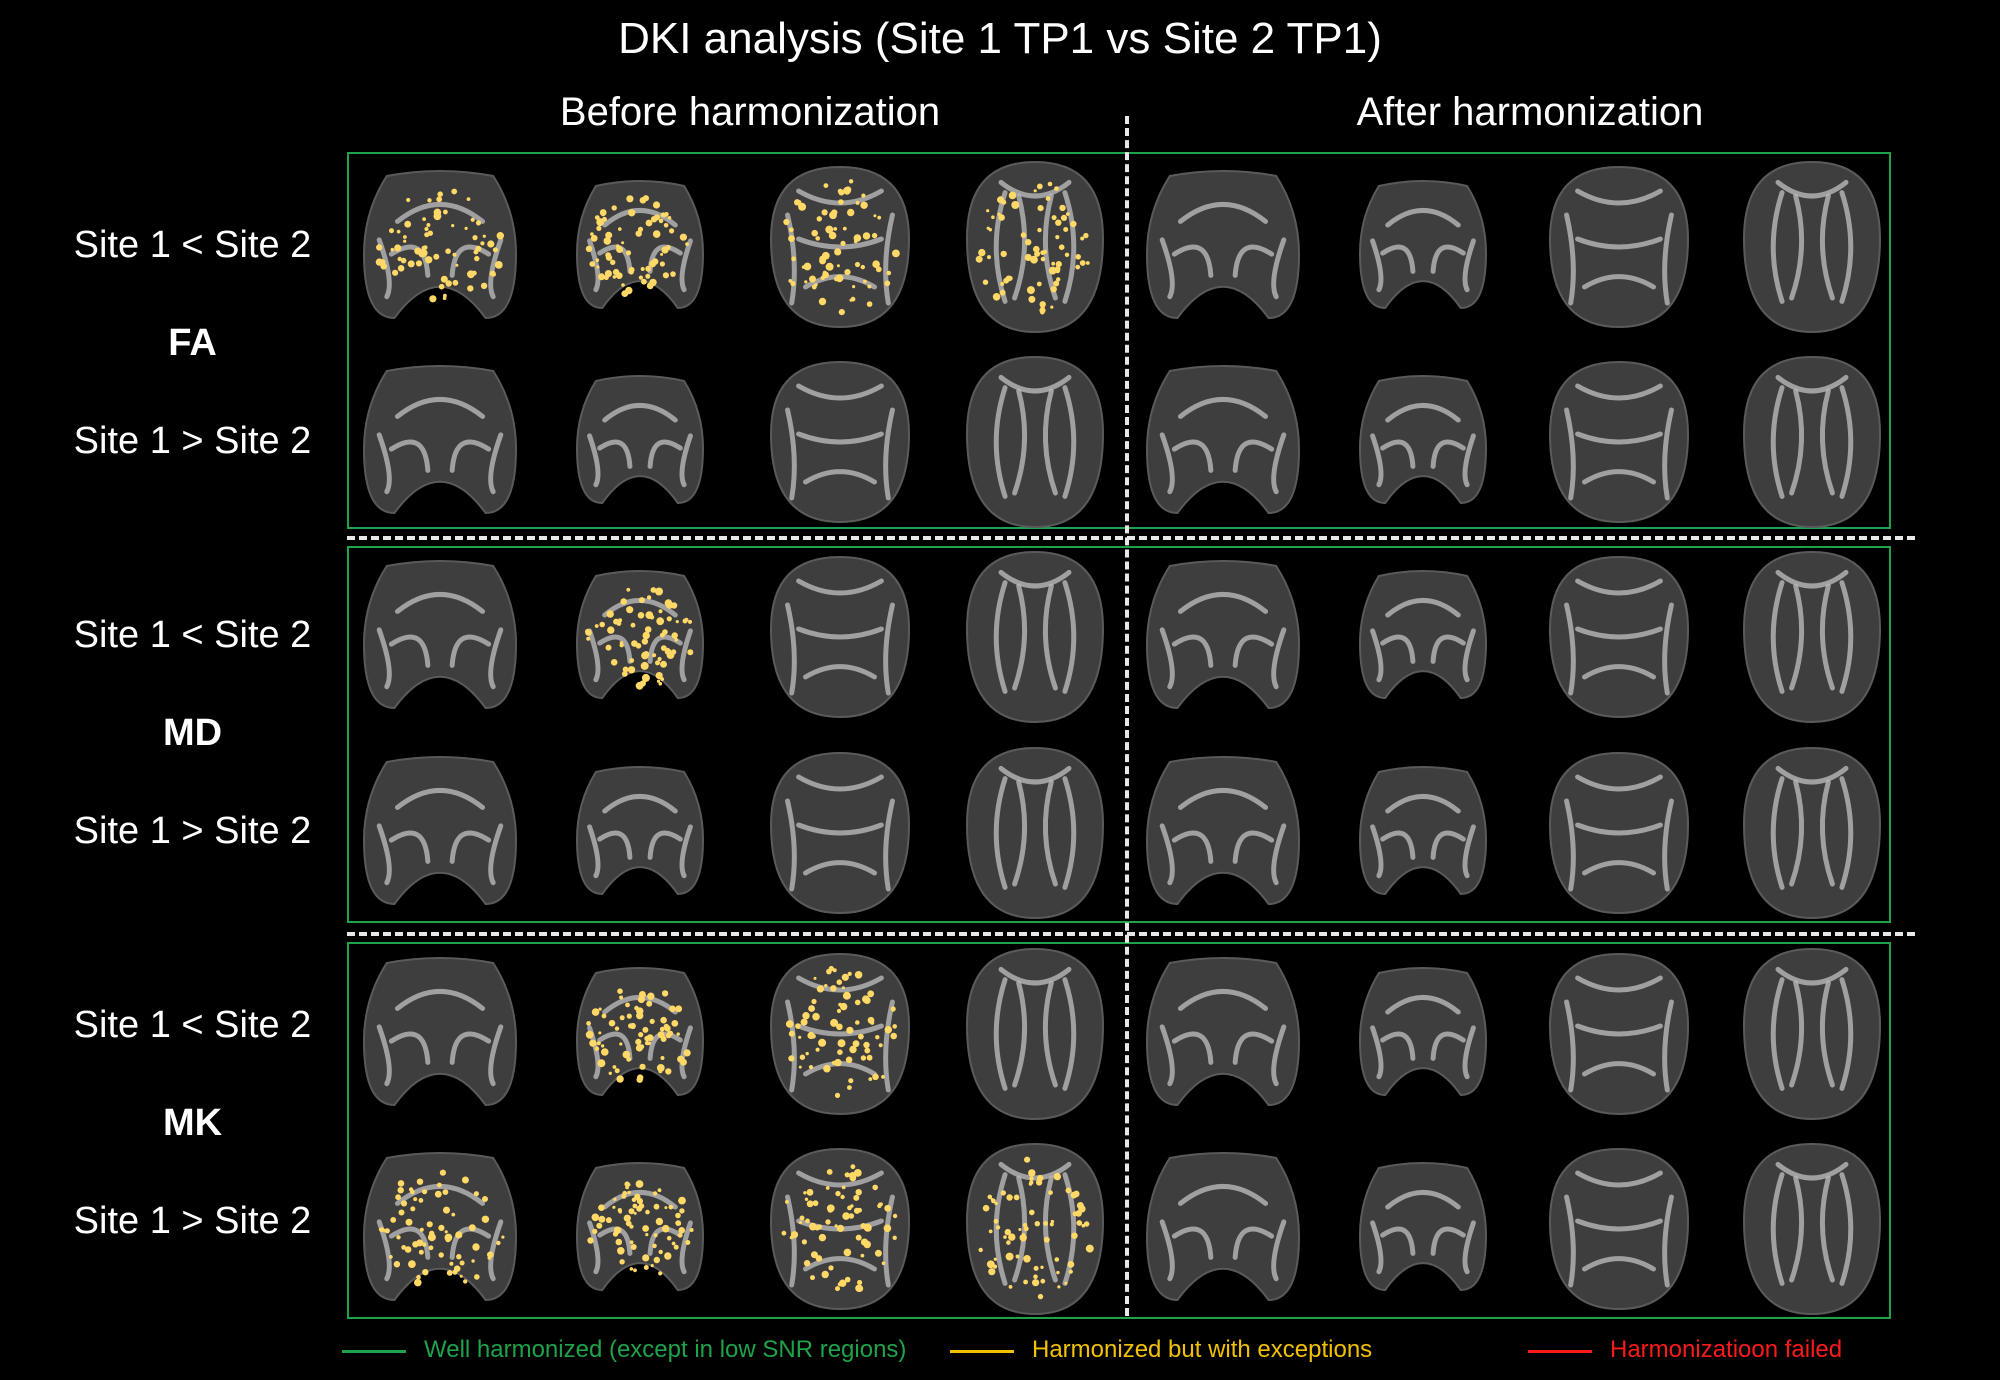 The width and height of the screenshot is (2000, 1380). I want to click on after-axial-a-slice, so click(1619, 833).